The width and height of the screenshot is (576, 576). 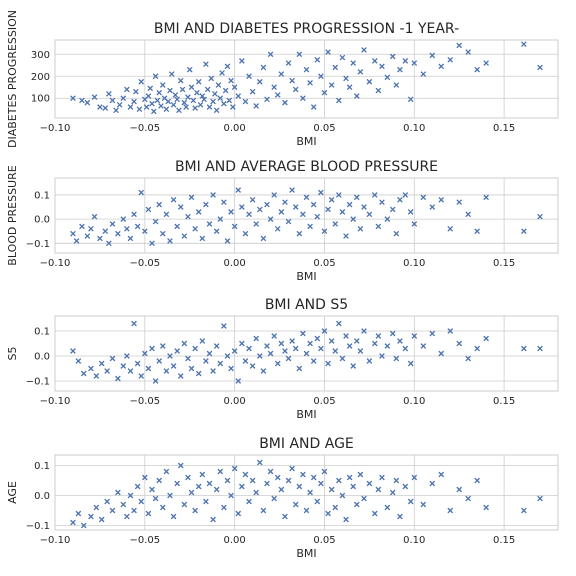 I want to click on x-axis-label: BMI, so click(x=306, y=414).